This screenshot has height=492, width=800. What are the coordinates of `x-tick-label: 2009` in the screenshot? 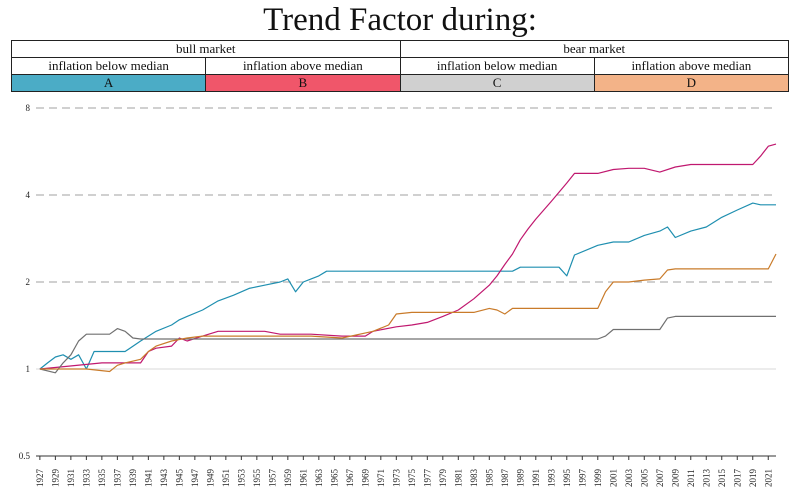 It's located at (675, 478).